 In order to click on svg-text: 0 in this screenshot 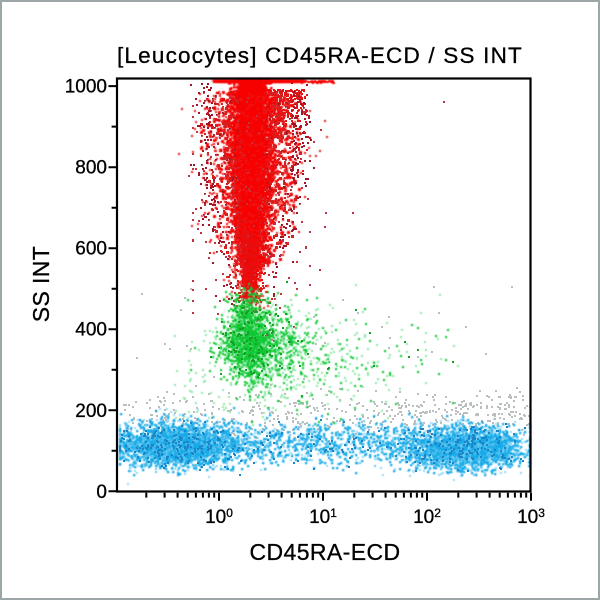, I will do `click(101, 492)`.